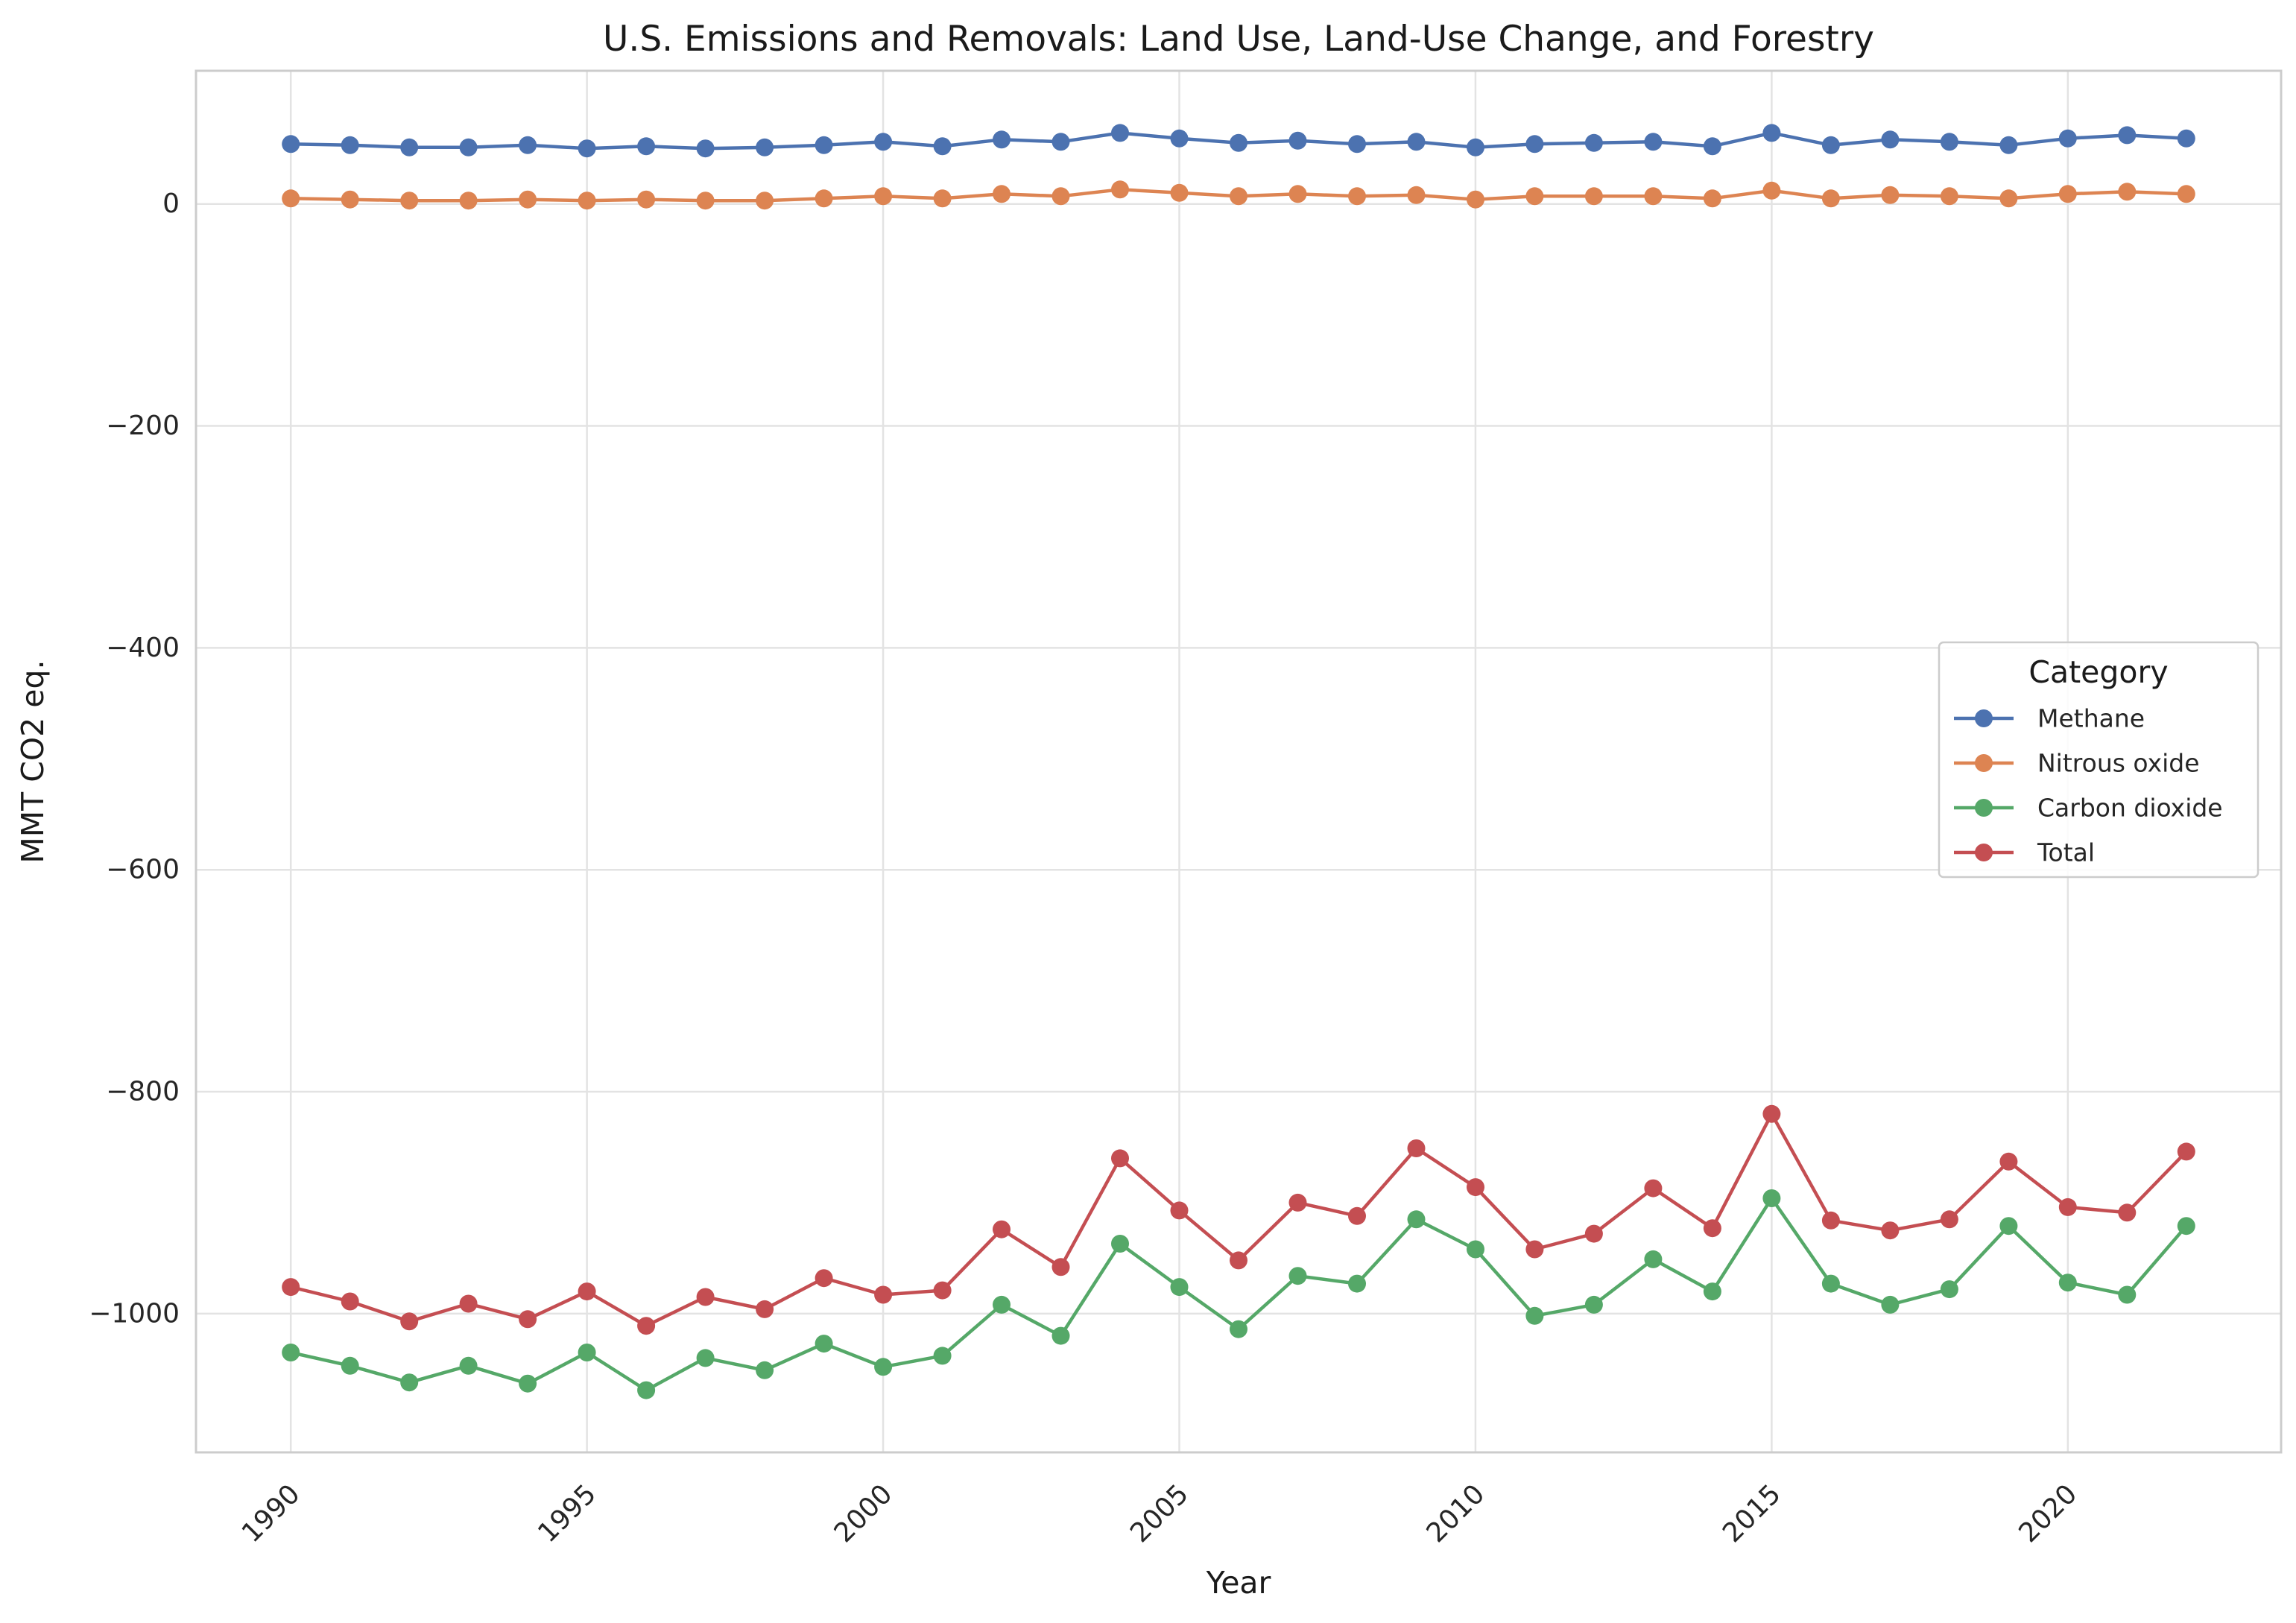 This screenshot has width=2296, height=1623. Describe the element at coordinates (33, 761) in the screenshot. I see `y-axis-label: MMT CO2 eq.` at that location.